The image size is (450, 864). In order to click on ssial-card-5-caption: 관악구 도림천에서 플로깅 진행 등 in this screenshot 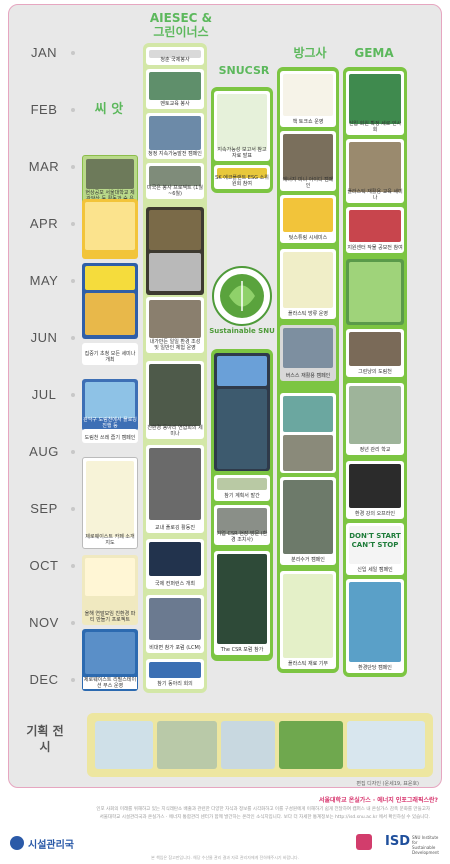, I will do `click(110, 423)`.